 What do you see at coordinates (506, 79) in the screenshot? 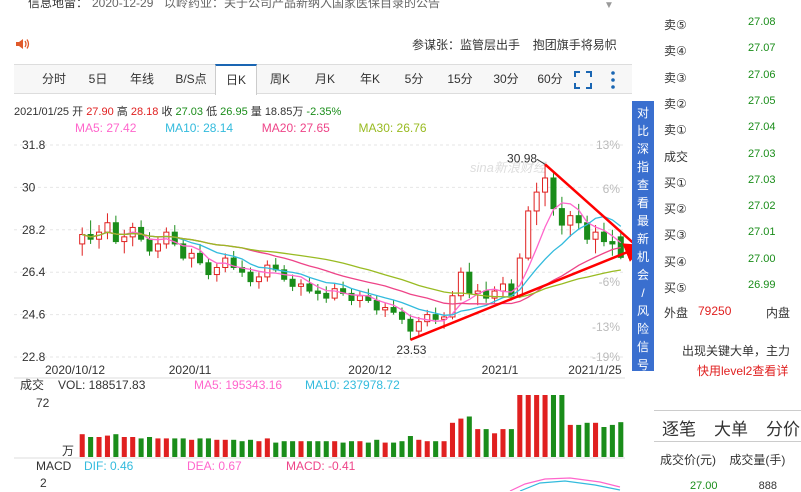
I see `tab-30min: 30分` at bounding box center [506, 79].